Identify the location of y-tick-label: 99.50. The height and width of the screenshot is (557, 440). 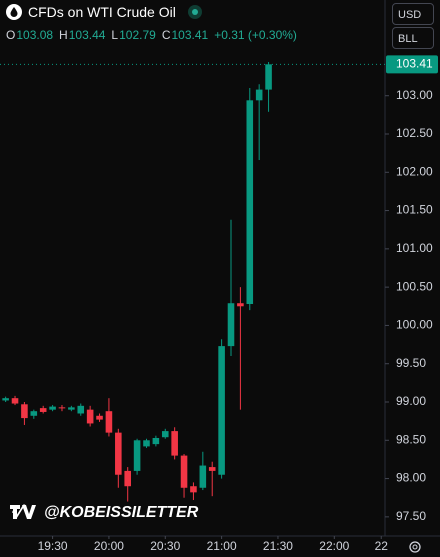
(411, 363).